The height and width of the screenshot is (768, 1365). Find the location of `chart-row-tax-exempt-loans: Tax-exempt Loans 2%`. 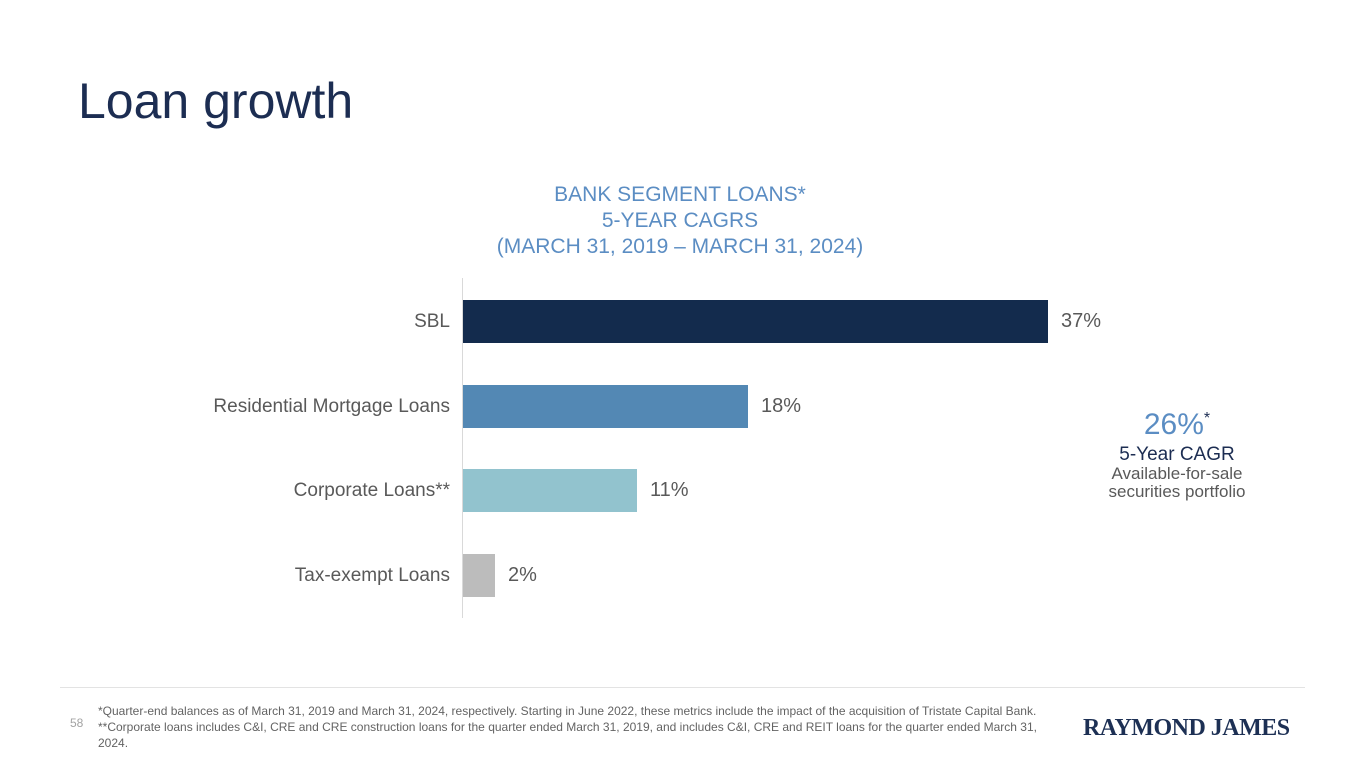

chart-row-tax-exempt-loans: Tax-exempt Loans 2% is located at coordinates (682, 575).